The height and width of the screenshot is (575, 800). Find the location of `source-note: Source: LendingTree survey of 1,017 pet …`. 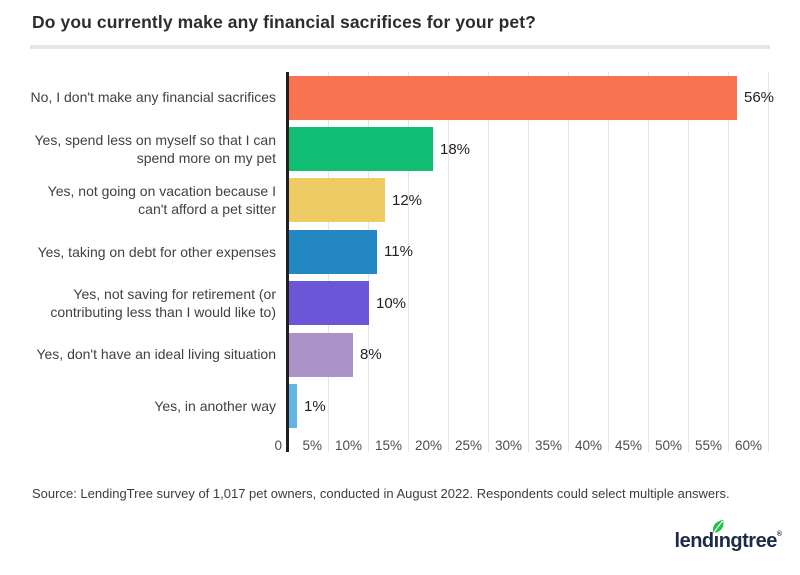

source-note: Source: LendingTree survey of 1,017 pet … is located at coordinates (381, 493).